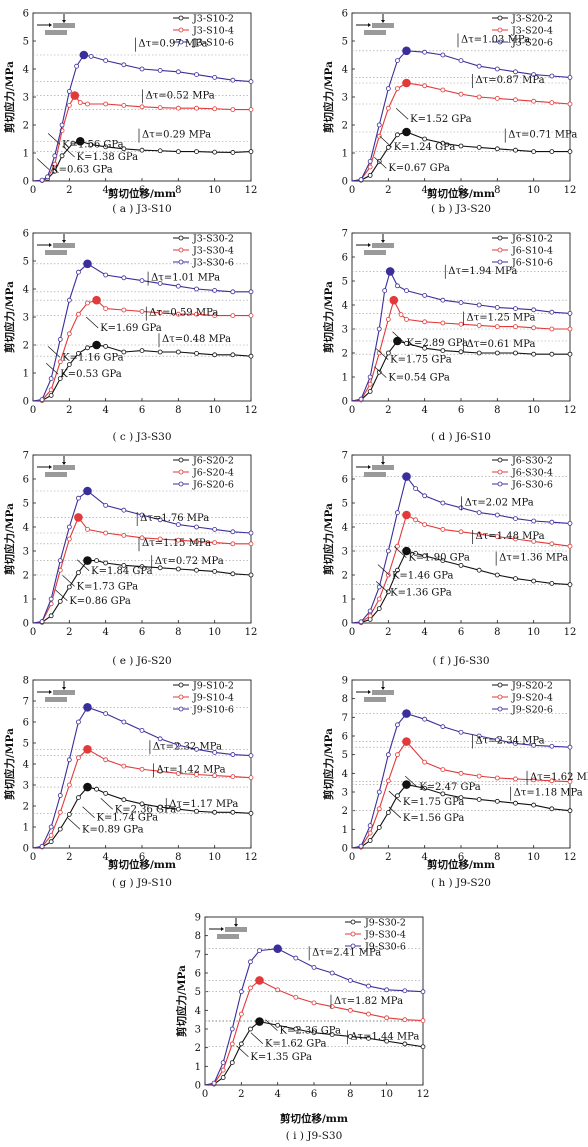 The width and height of the screenshot is (588, 1147). I want to click on x-tick-label: 10, so click(214, 857).